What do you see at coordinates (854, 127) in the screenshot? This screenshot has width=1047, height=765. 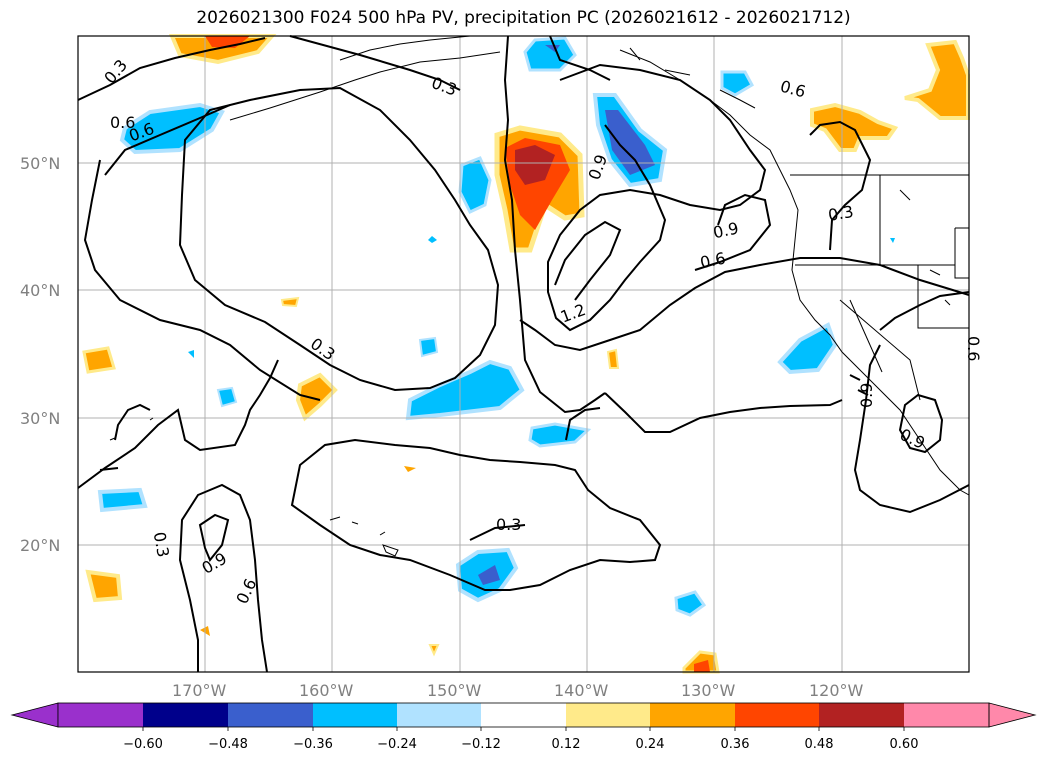 I see `precip-pos-ne2` at bounding box center [854, 127].